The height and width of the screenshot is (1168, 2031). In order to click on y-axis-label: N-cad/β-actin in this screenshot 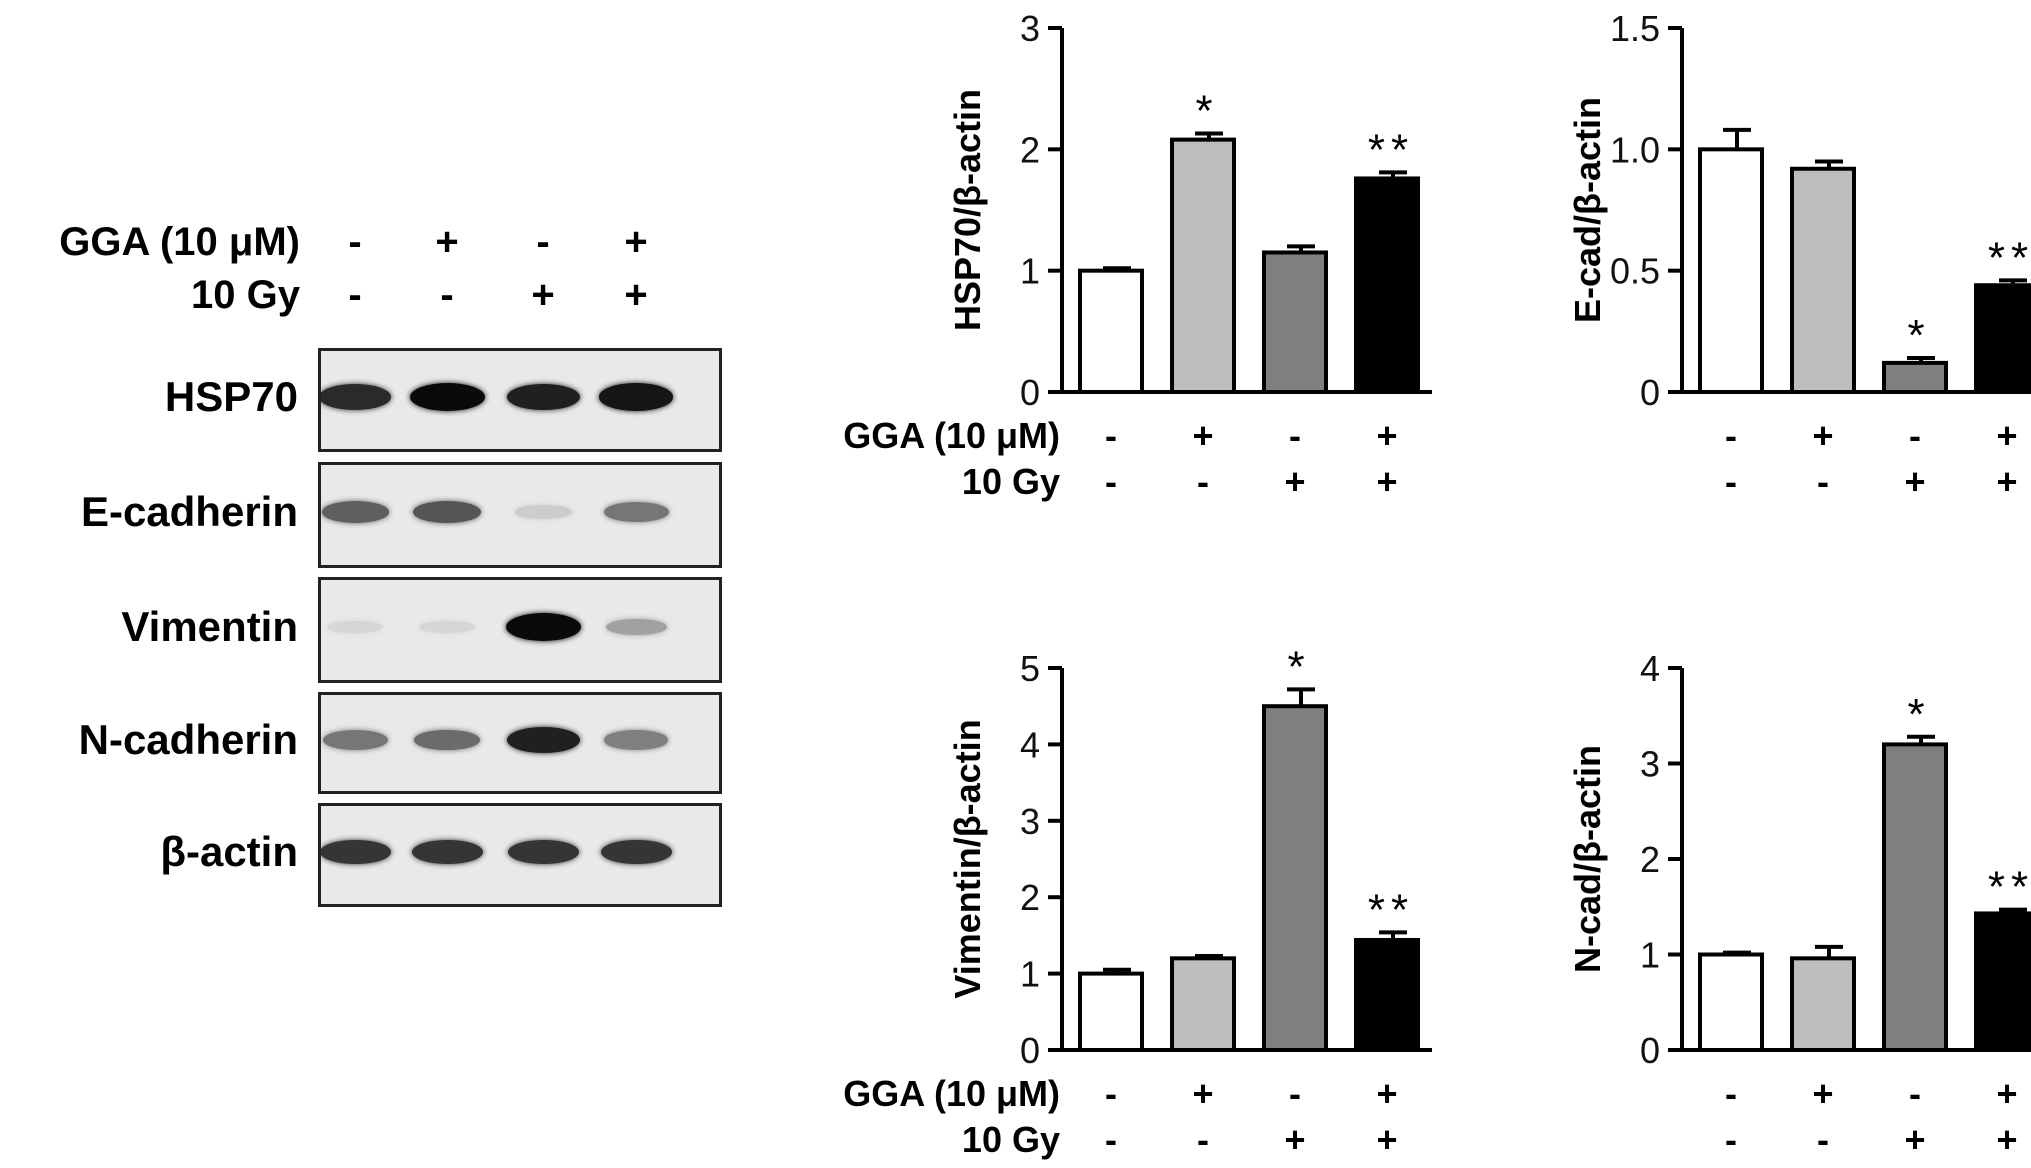, I will do `click(1587, 859)`.